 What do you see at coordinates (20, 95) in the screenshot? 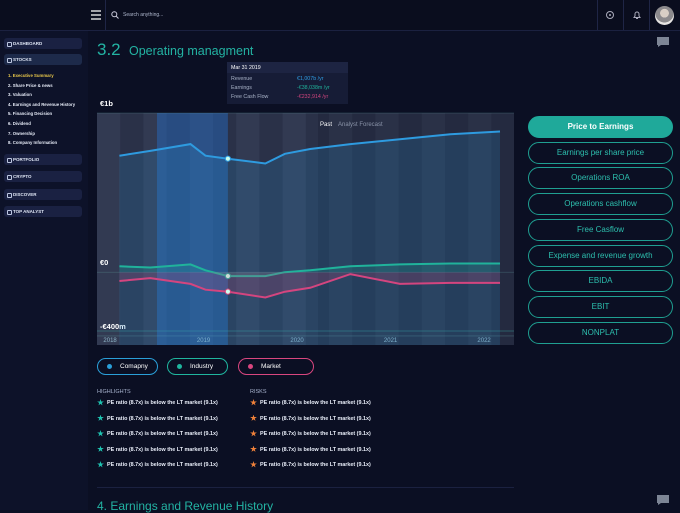
I see `sidebar-subitem: 3. Valuation` at bounding box center [20, 95].